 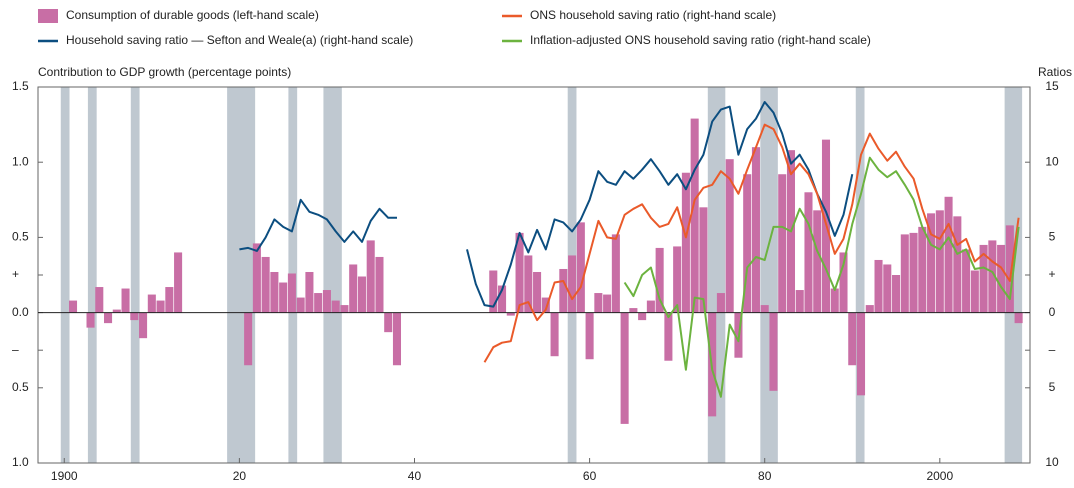 What do you see at coordinates (20, 312) in the screenshot?
I see `y-tick-label: 0.0` at bounding box center [20, 312].